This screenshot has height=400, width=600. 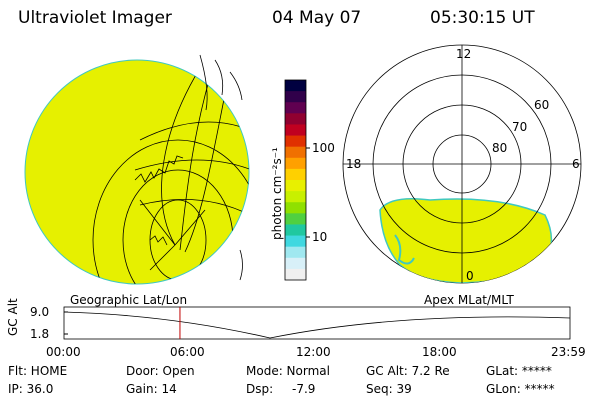 I want to click on coastline, so click(x=159, y=169).